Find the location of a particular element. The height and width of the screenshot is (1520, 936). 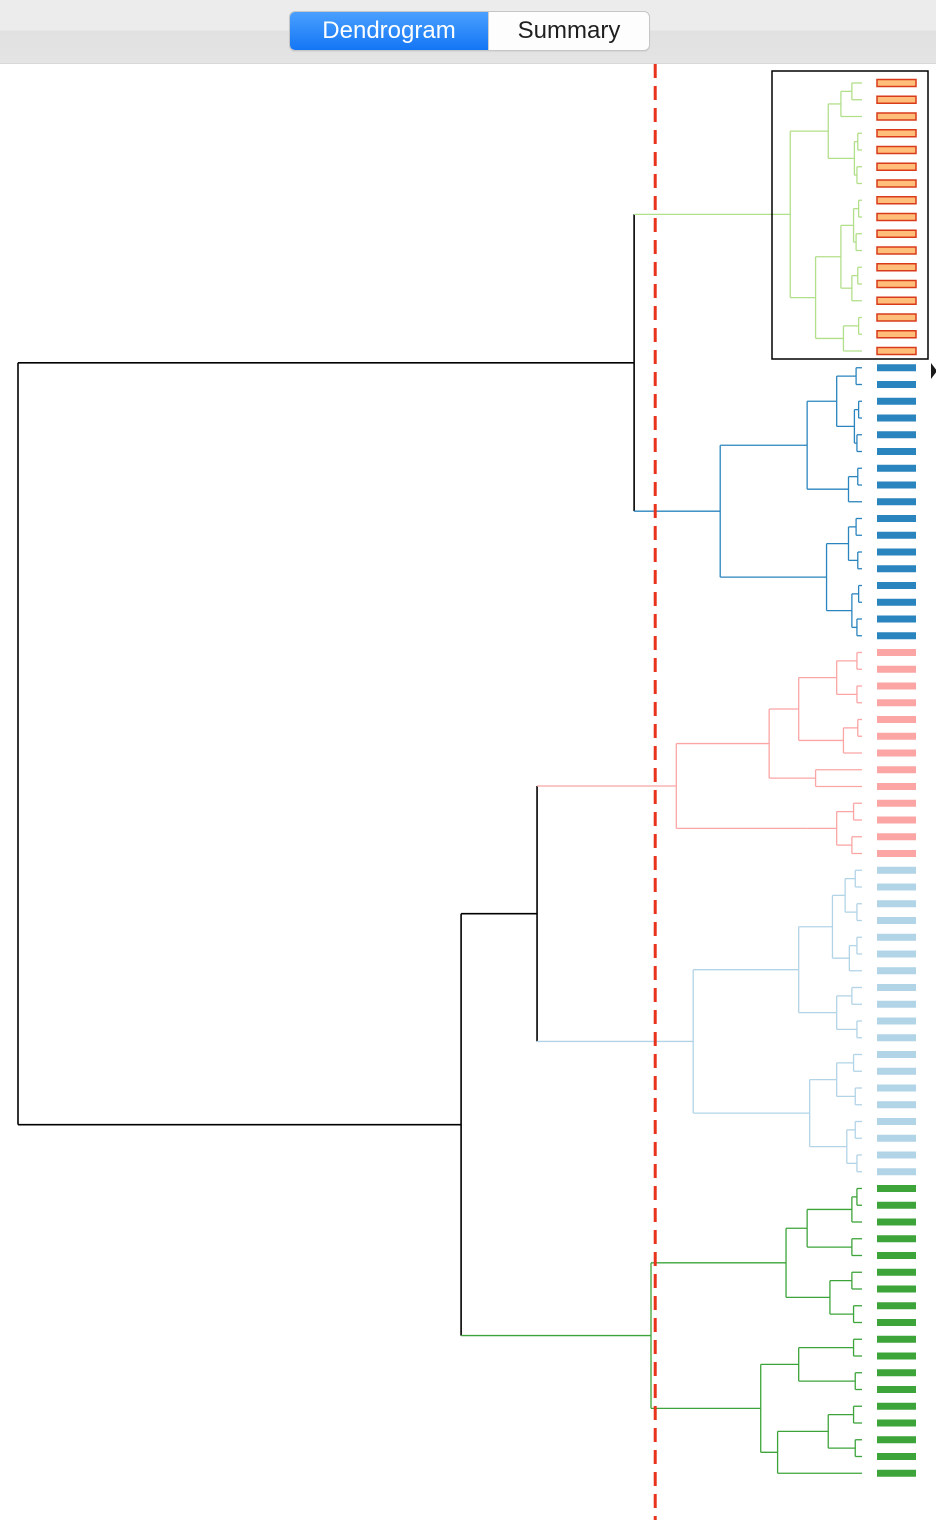

selection-box is located at coordinates (850, 215).